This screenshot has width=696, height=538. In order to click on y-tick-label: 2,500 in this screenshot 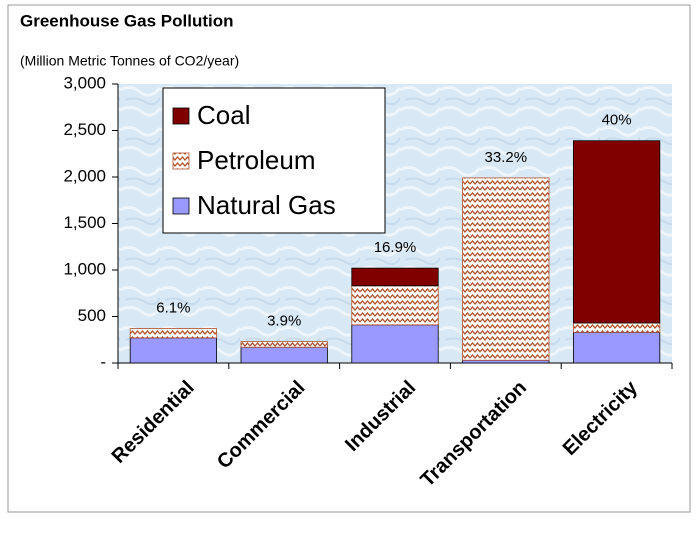, I will do `click(84, 129)`.